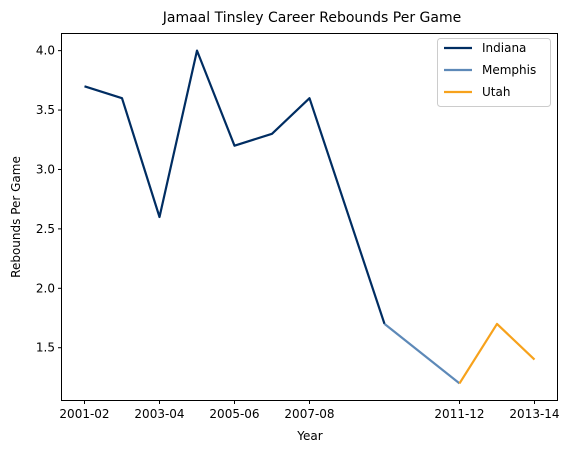 The height and width of the screenshot is (453, 573). What do you see at coordinates (159, 414) in the screenshot?
I see `x-tick-label: 2003-04` at bounding box center [159, 414].